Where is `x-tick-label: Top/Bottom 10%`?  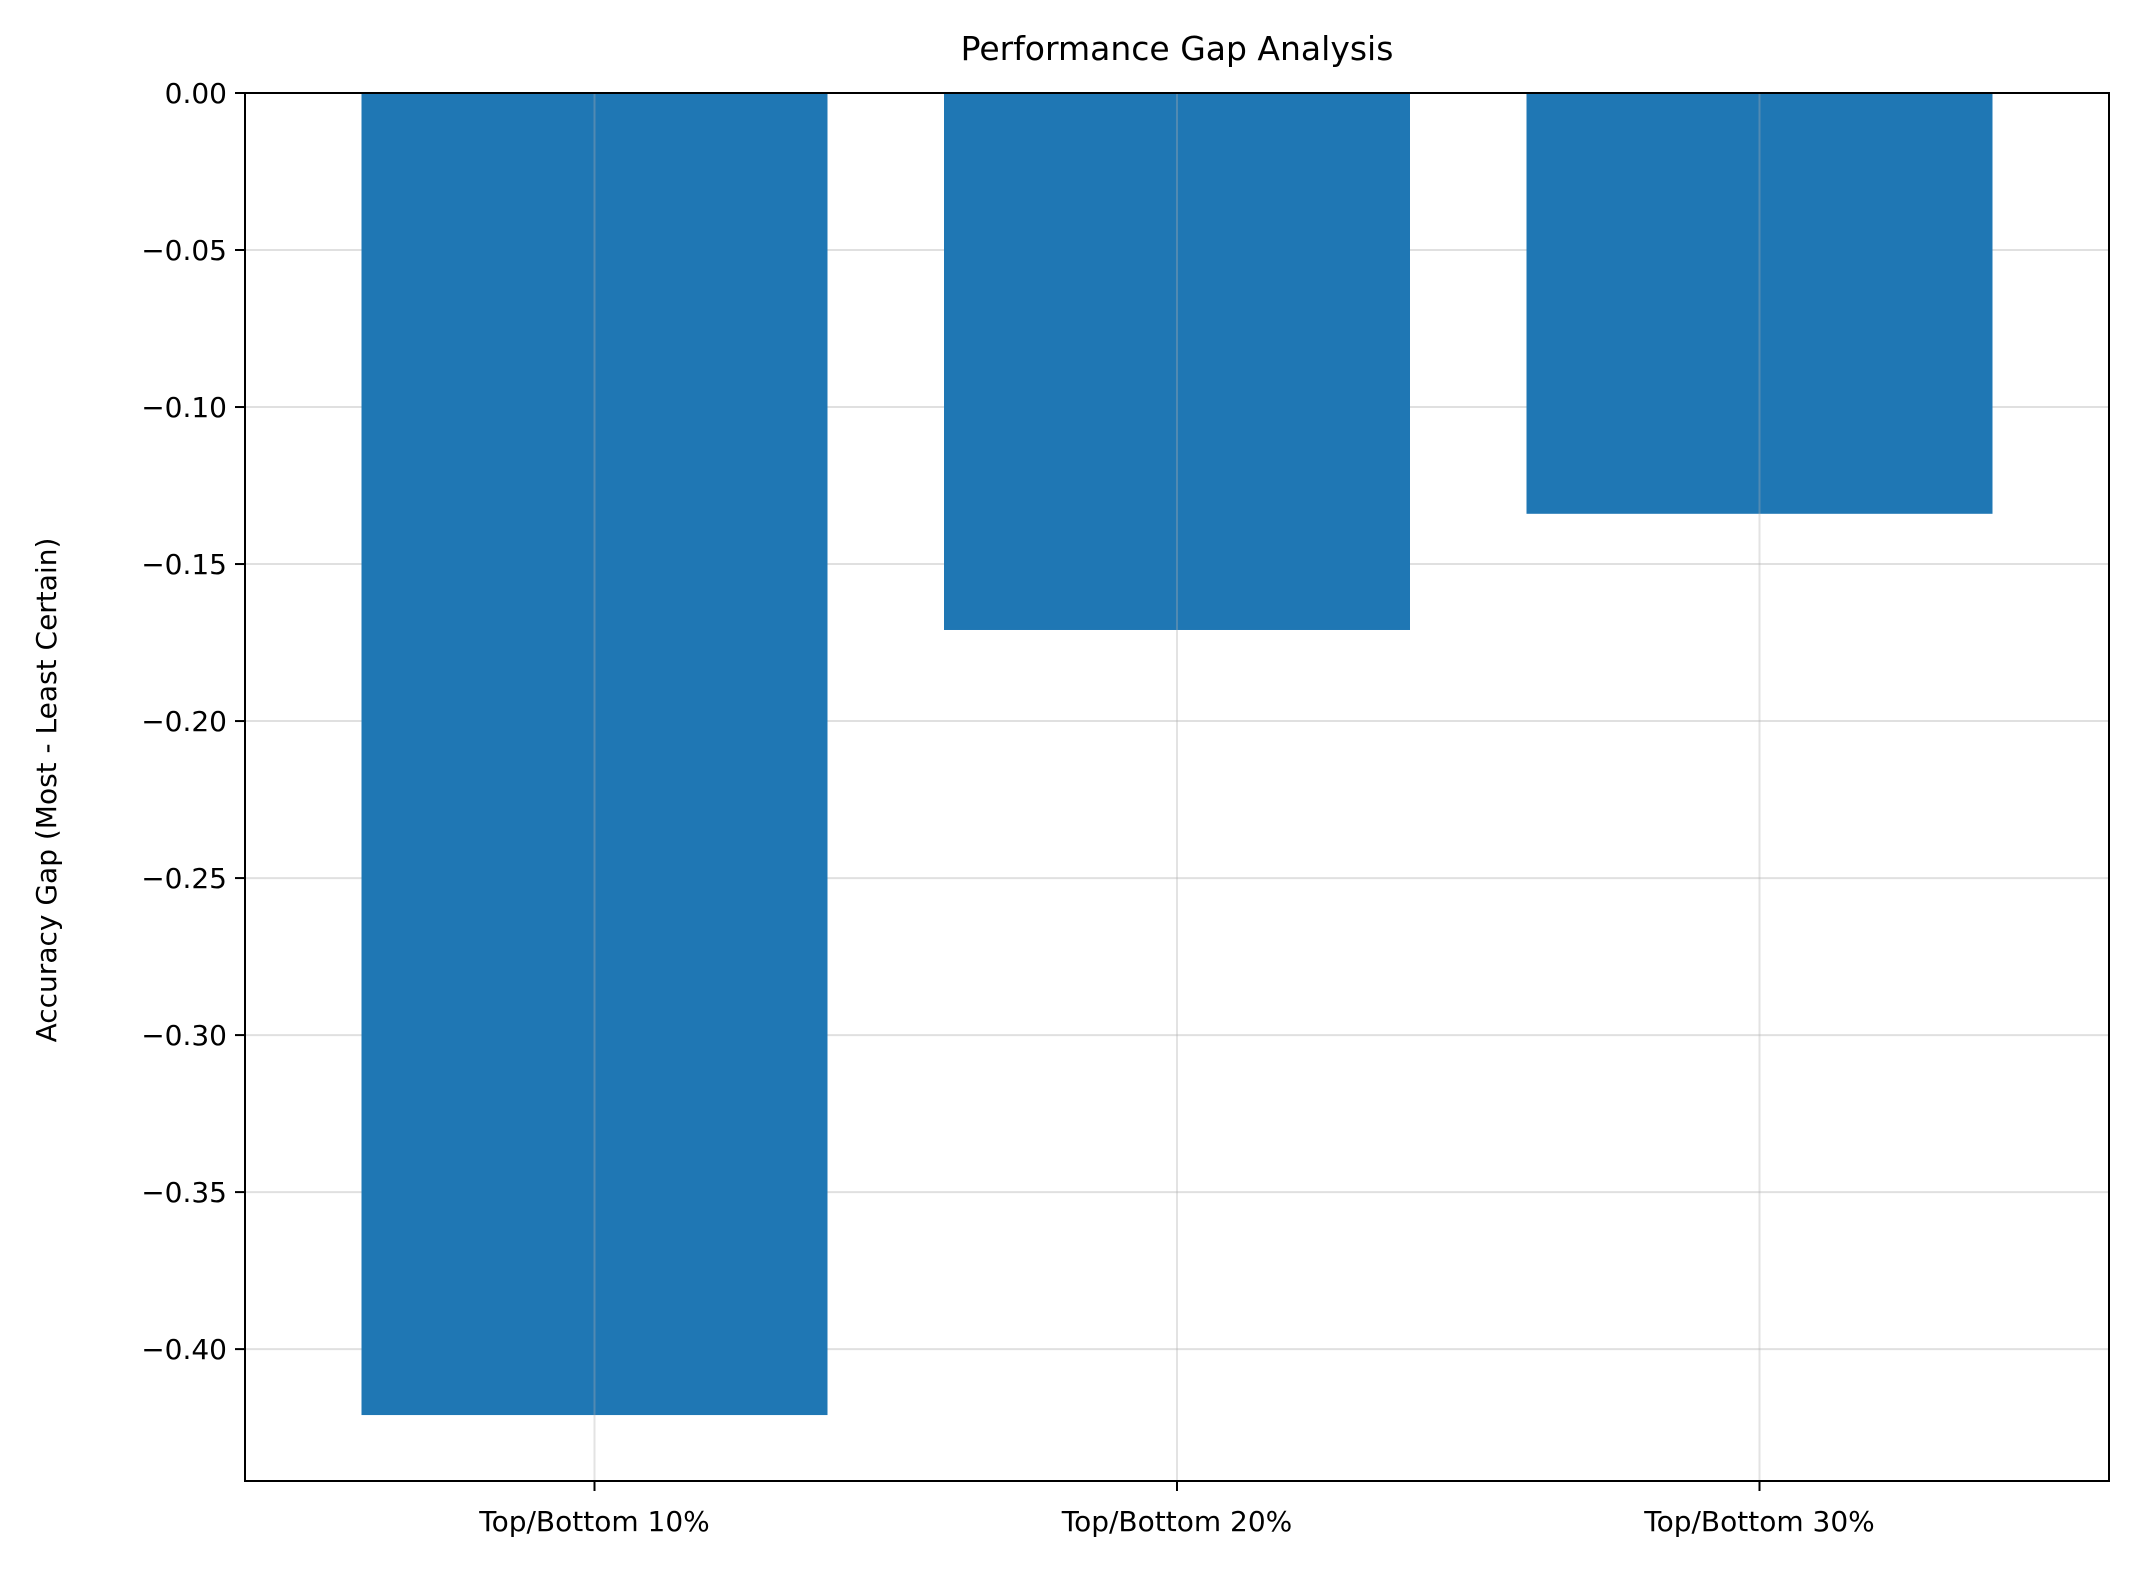
x-tick-label: Top/Bottom 10% is located at coordinates (594, 1521).